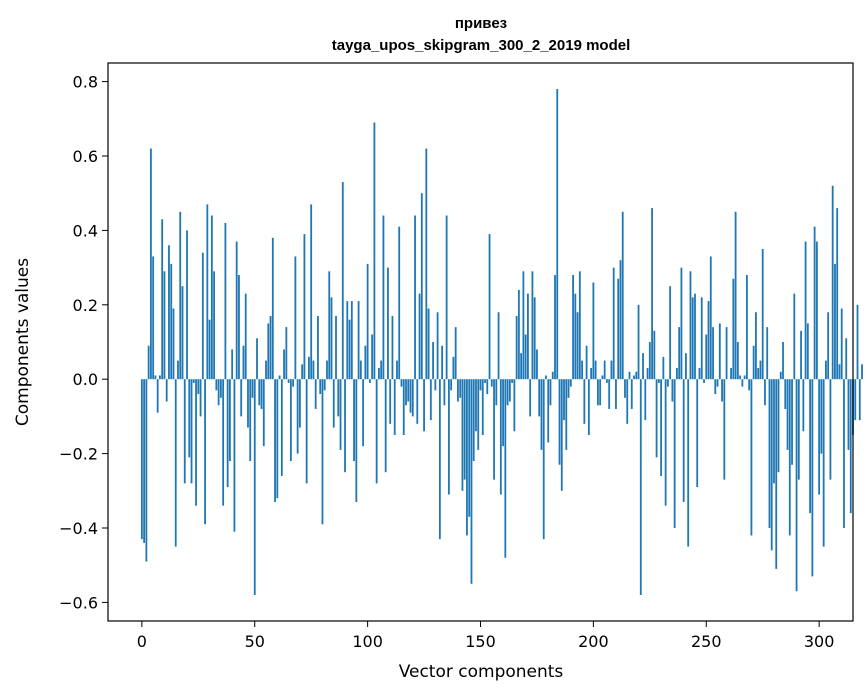 The image size is (867, 696). Describe the element at coordinates (23, 342) in the screenshot. I see `y-axis-label: Components values` at that location.